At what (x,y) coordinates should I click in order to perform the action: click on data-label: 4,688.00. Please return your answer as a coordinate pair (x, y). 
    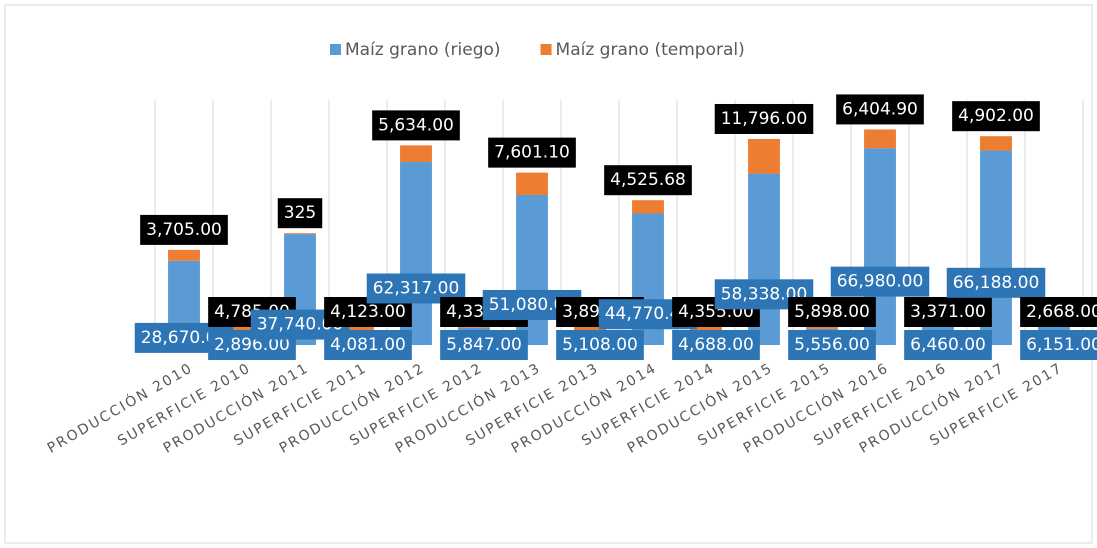
    Looking at the image, I should click on (716, 345).